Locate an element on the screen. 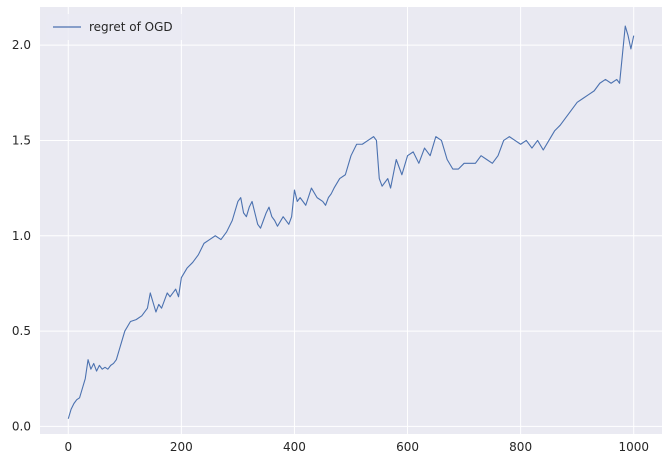 The image size is (669, 465). x-tick-labels: 0 200 400 600 800 1000 is located at coordinates (356, 447).